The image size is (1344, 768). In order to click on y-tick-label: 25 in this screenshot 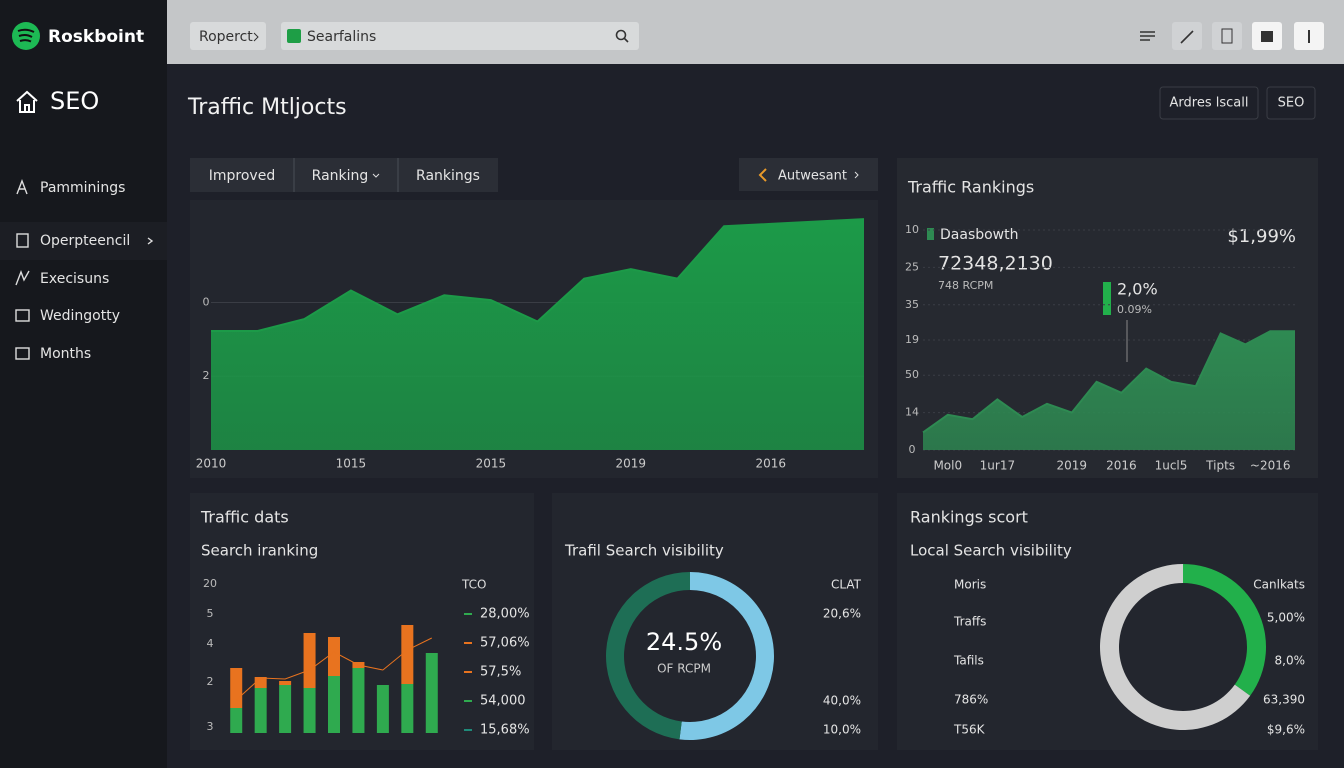, I will do `click(912, 266)`.